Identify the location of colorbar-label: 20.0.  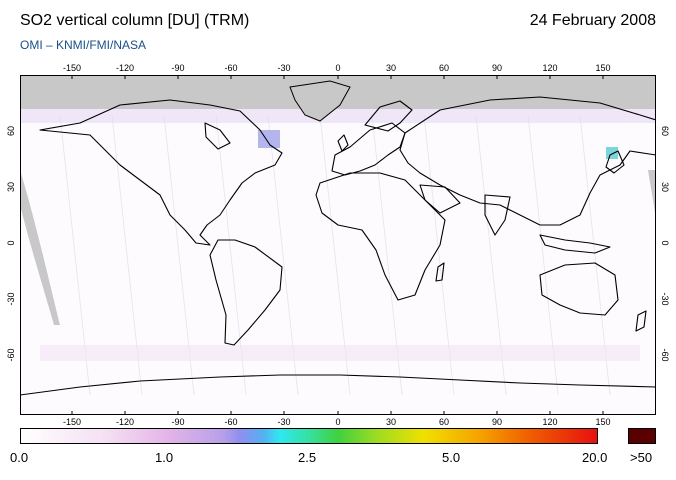
(595, 457).